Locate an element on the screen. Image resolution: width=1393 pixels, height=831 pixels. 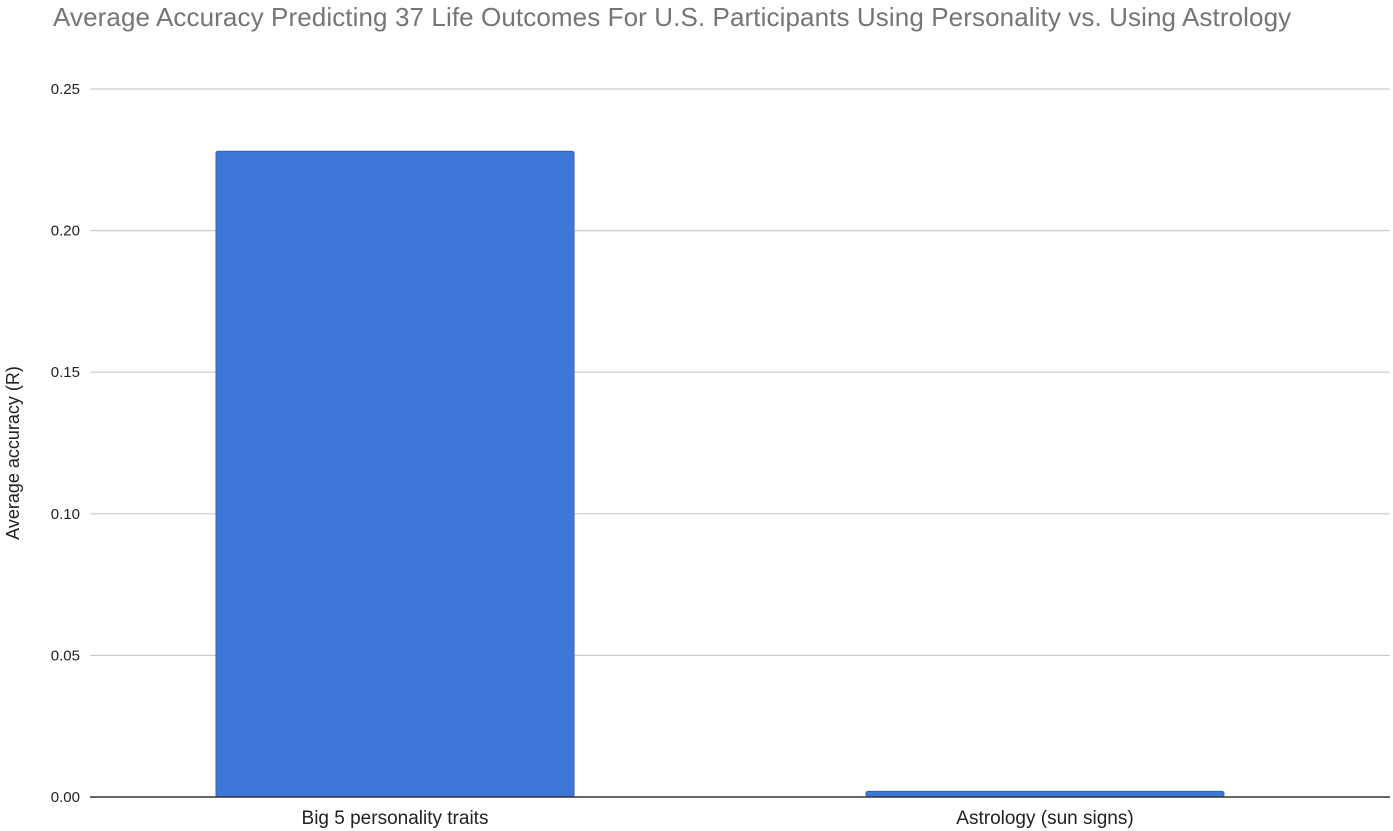
y-tick-label: 0.05 is located at coordinates (65, 655).